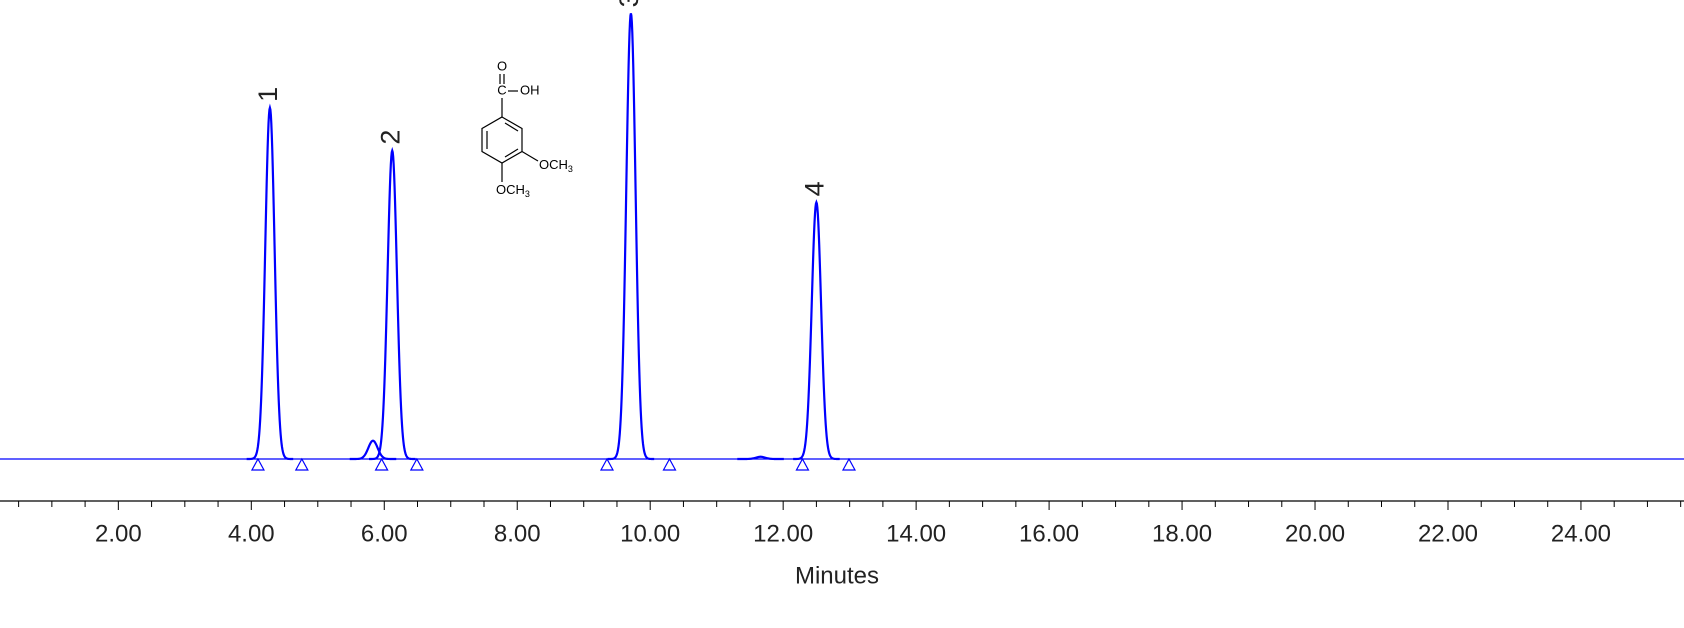  What do you see at coordinates (815, 188) in the screenshot?
I see `peak-label: 4` at bounding box center [815, 188].